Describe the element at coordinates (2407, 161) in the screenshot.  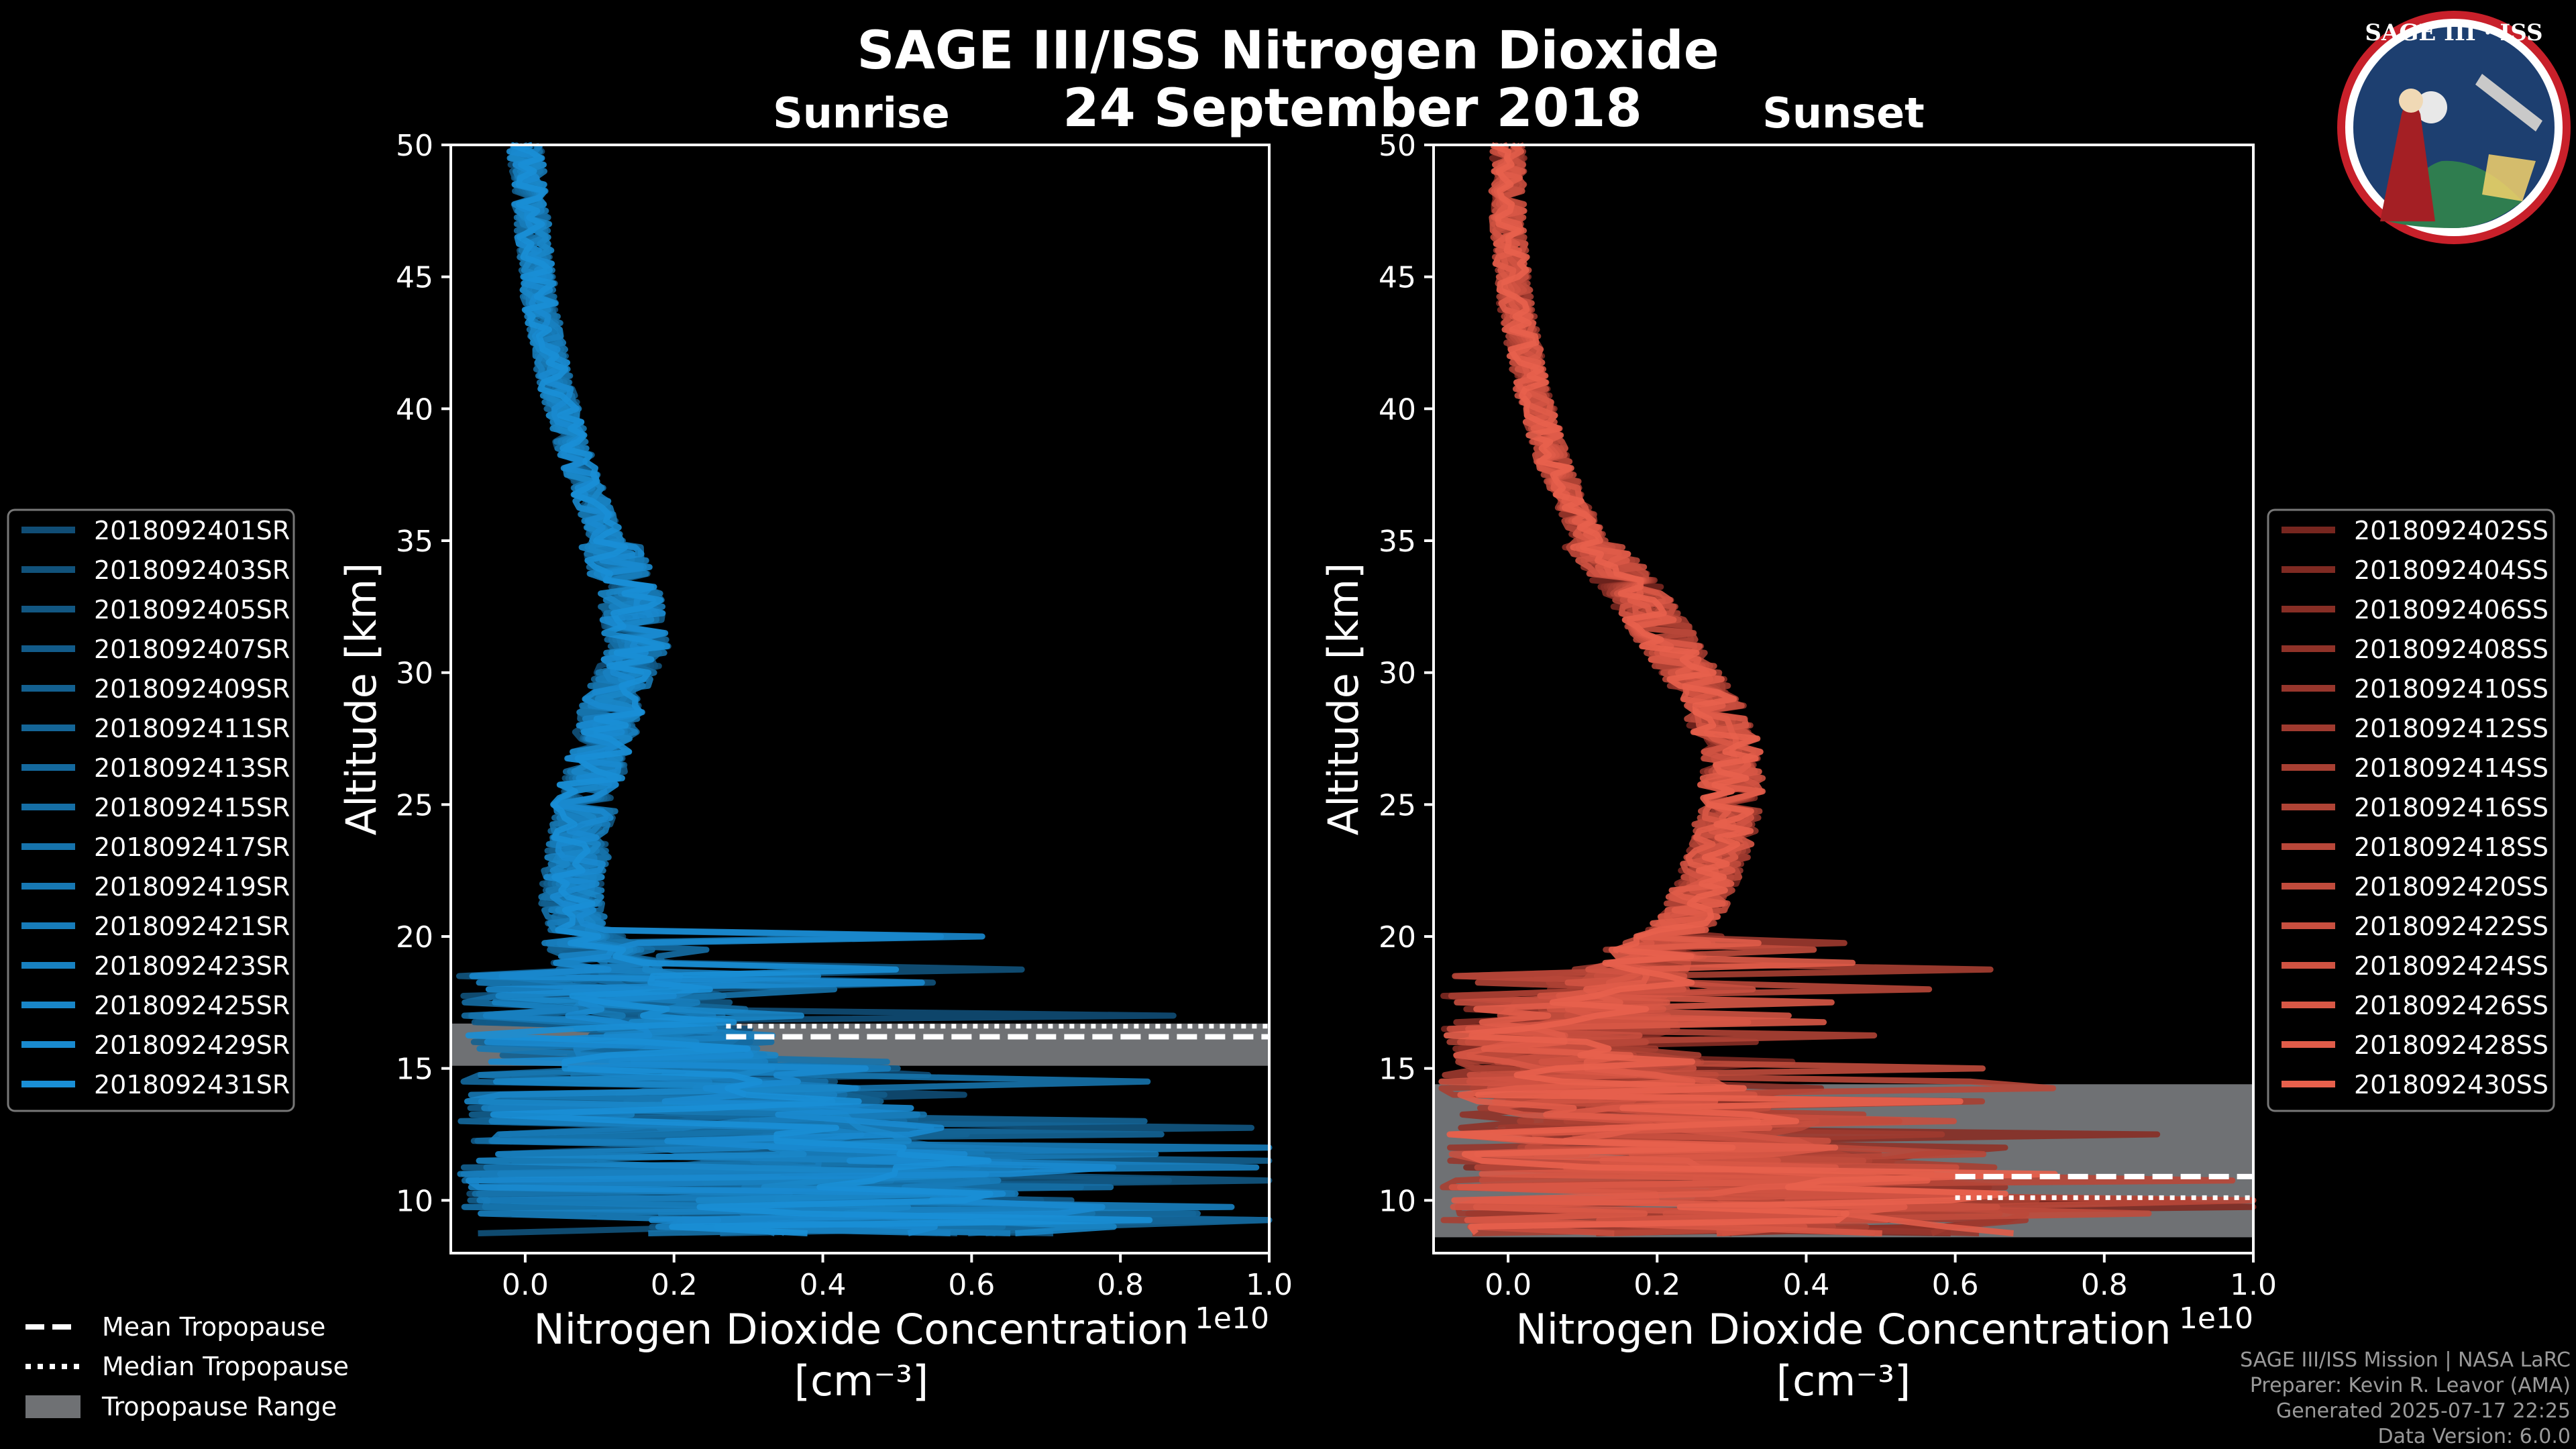
I see `logo-wizard-robe` at that location.